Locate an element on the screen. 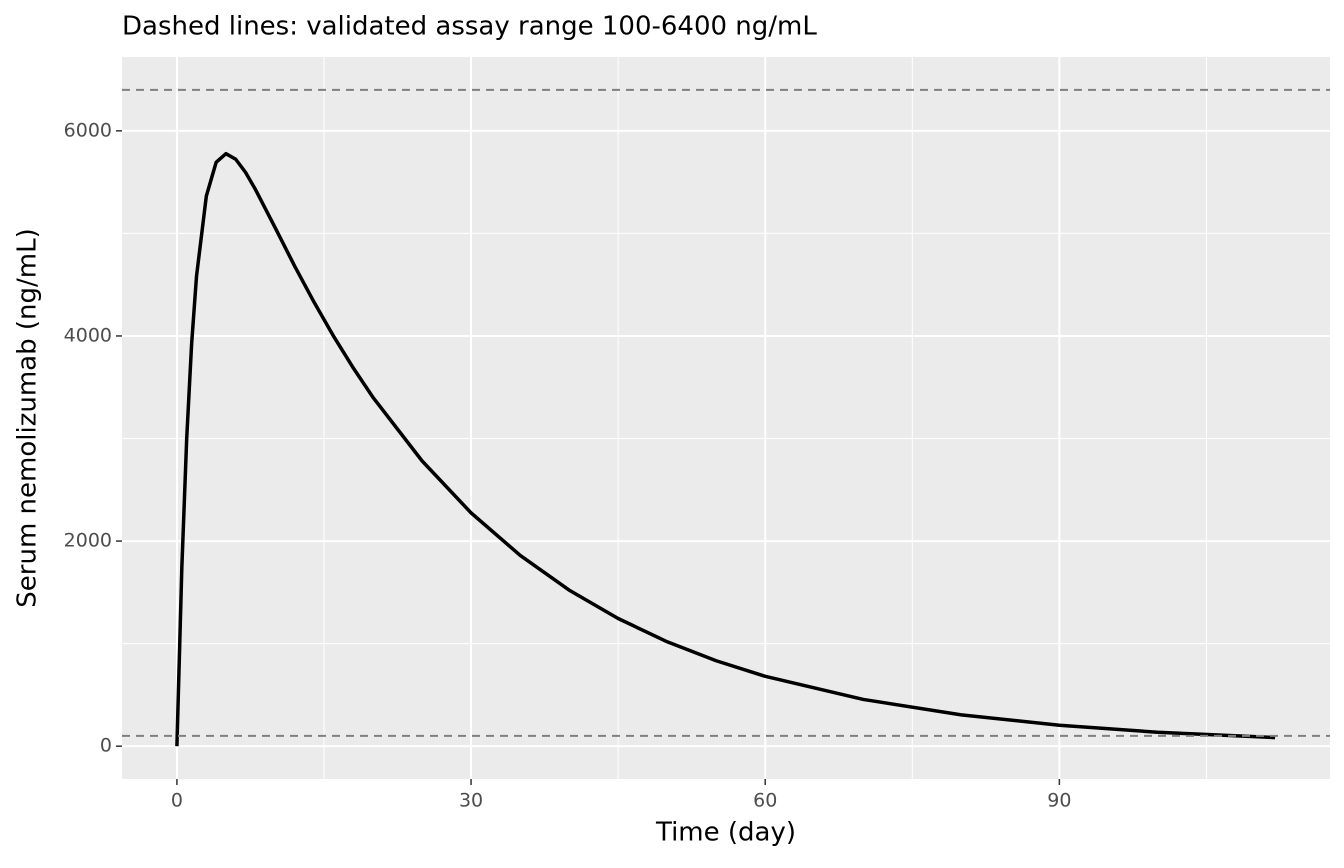 This screenshot has width=1344, height=868. x-tick-label: 90 is located at coordinates (1059, 801).